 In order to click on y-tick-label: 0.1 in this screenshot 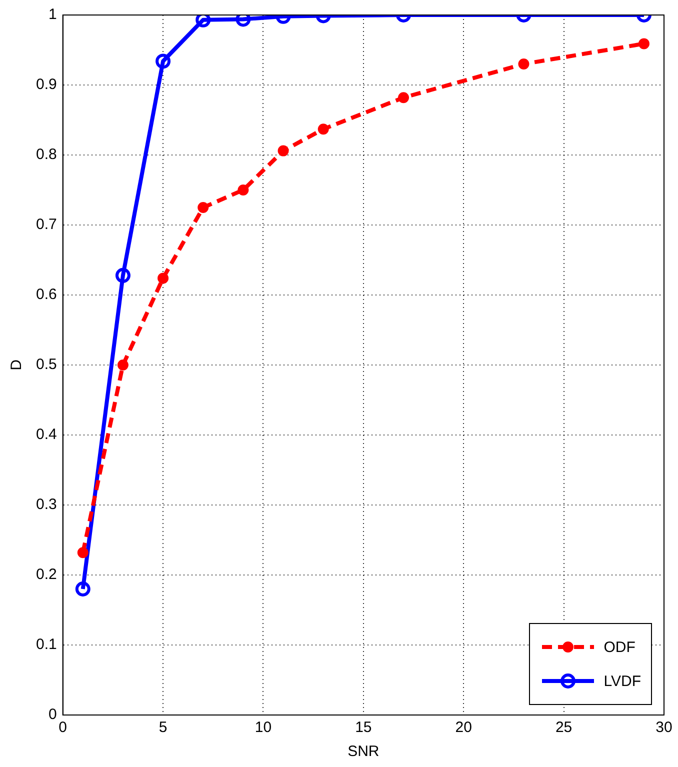, I will do `click(46, 645)`.